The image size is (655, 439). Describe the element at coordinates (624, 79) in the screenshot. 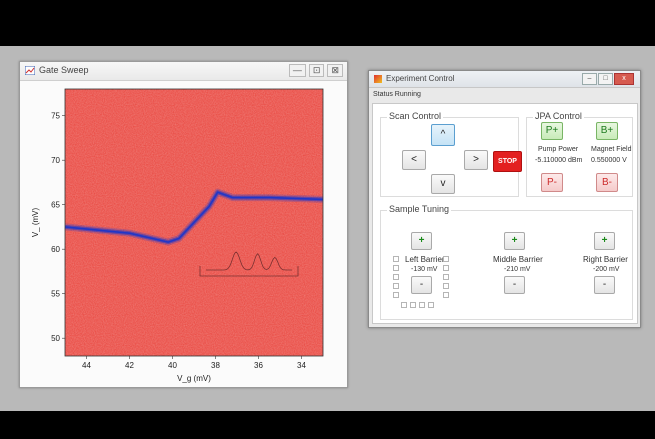

I see `close-button: x` at that location.